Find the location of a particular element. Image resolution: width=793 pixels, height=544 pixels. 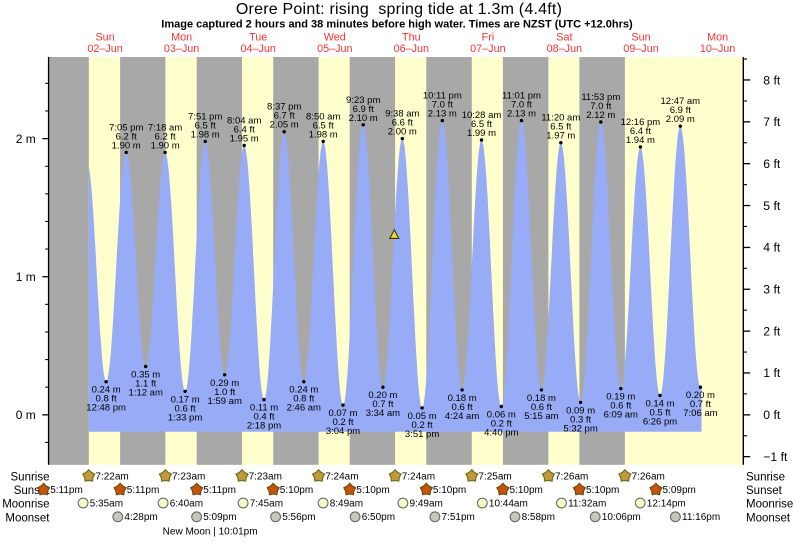

svg-text: 0.09 m is located at coordinates (580, 410).